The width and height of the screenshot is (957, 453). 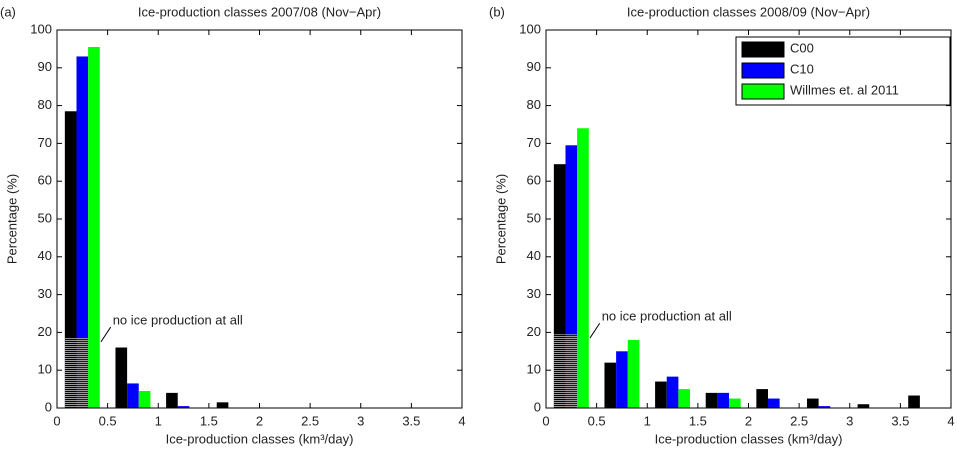 What do you see at coordinates (802, 47) in the screenshot?
I see `legend-label: C00` at bounding box center [802, 47].